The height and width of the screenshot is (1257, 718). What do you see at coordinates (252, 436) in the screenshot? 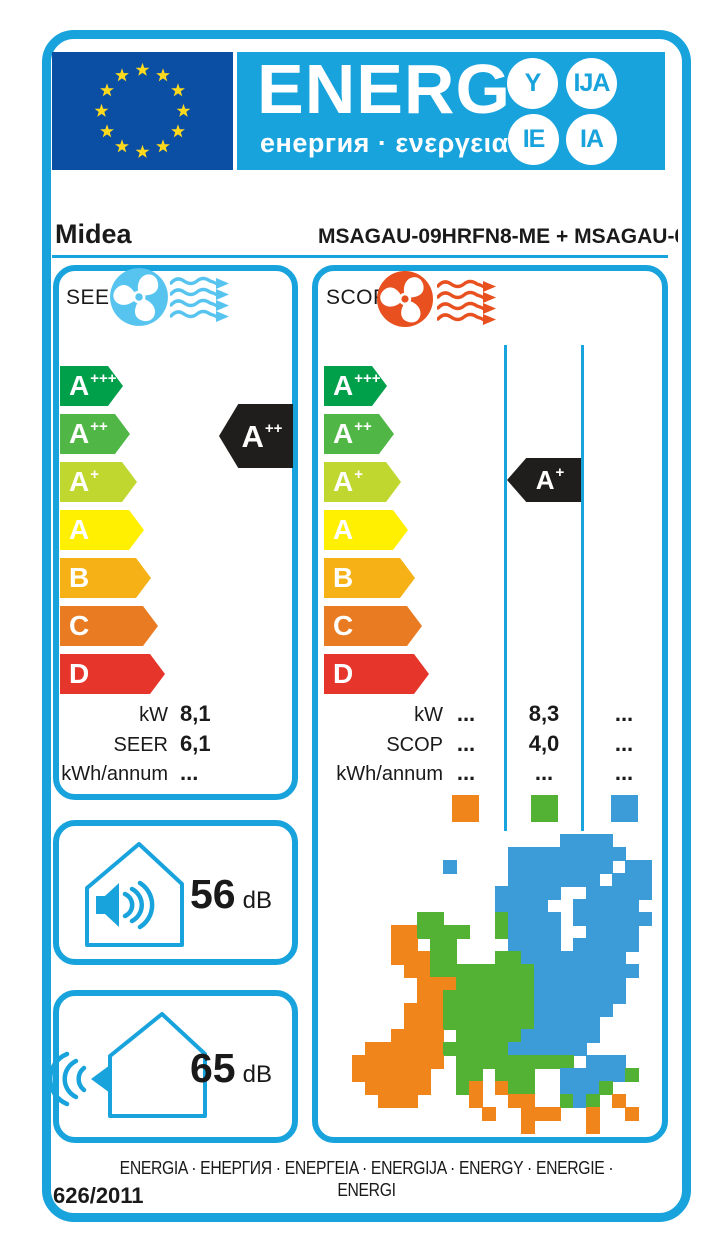
I see `seer-rating-grade: A` at bounding box center [252, 436].